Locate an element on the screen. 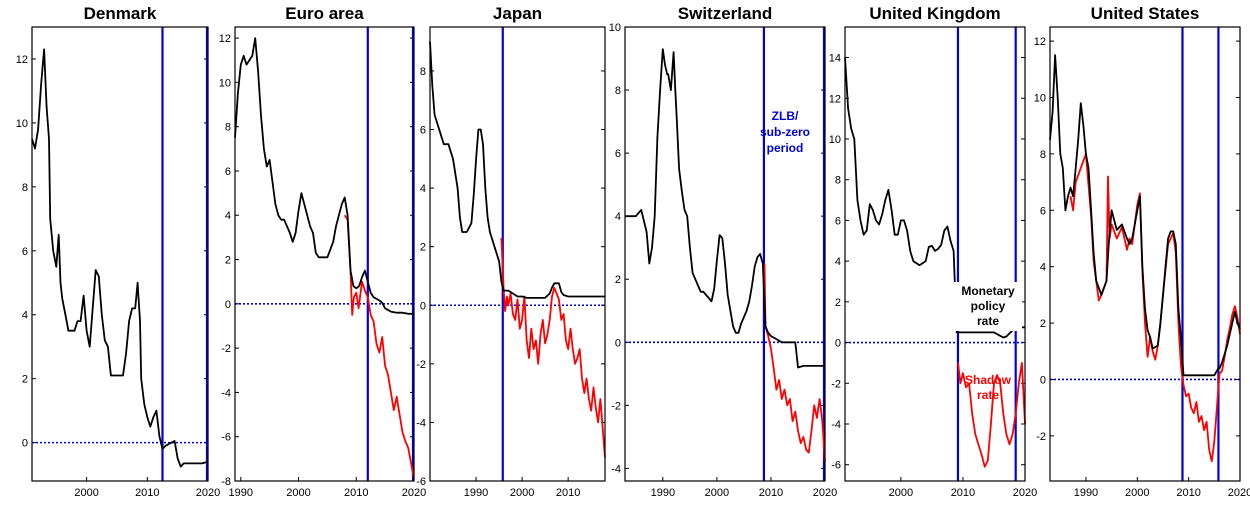 The width and height of the screenshot is (1250, 505). y-tick-label: 14 is located at coordinates (835, 59).